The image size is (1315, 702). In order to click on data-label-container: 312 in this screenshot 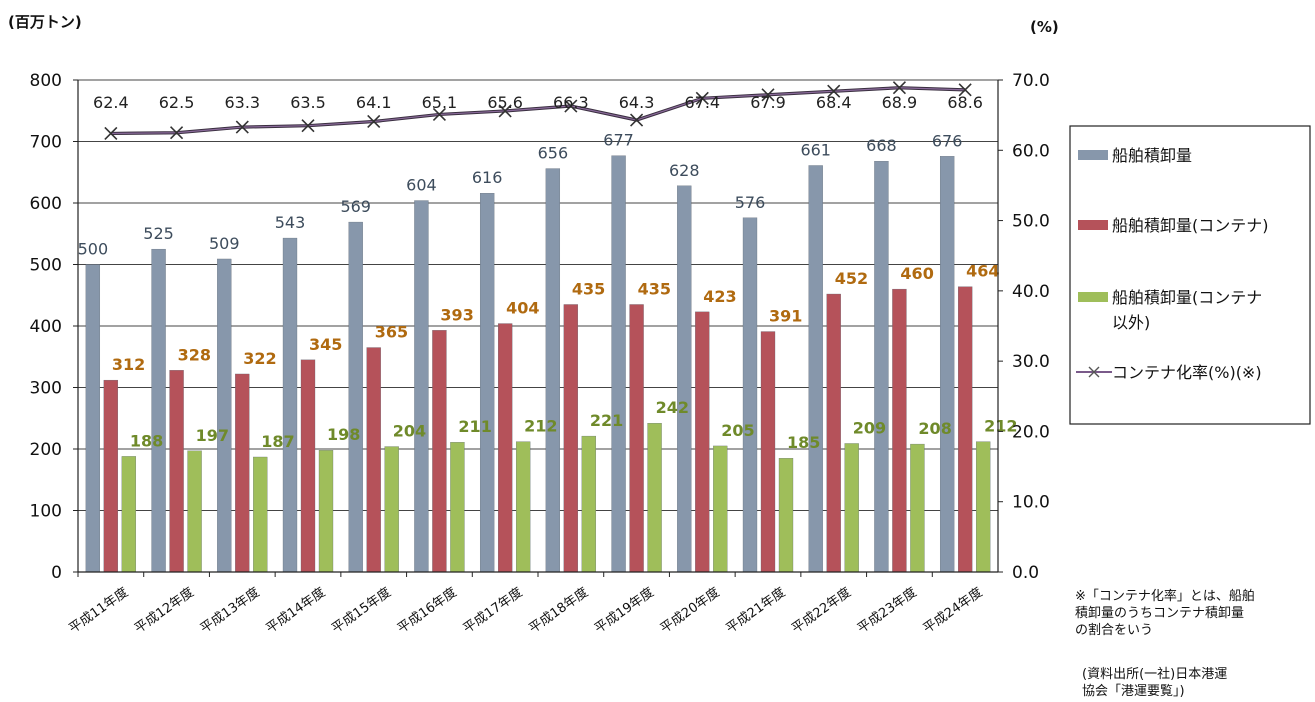, I will do `click(128, 364)`.